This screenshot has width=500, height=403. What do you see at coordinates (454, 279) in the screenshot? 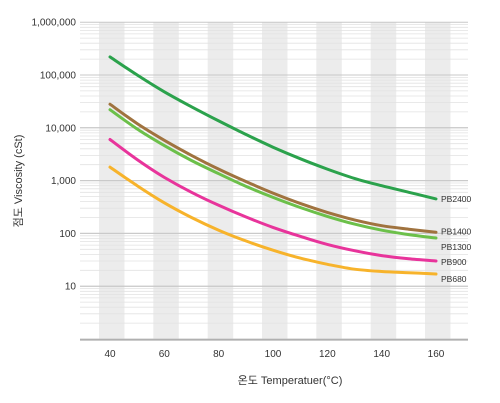
I see `series-label-pb680: PB680` at bounding box center [454, 279].